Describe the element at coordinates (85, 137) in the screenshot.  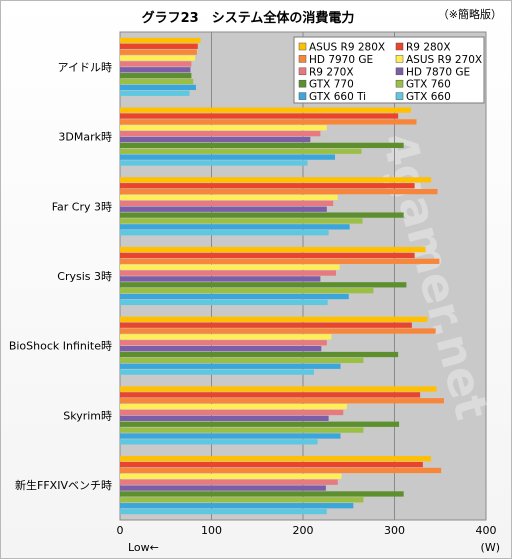
I see `category-label: 3DMark時` at that location.